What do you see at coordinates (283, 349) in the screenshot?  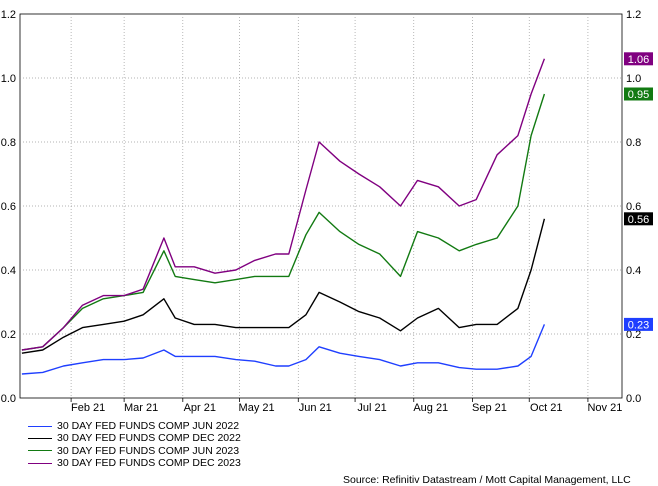 I see `series-line` at bounding box center [283, 349].